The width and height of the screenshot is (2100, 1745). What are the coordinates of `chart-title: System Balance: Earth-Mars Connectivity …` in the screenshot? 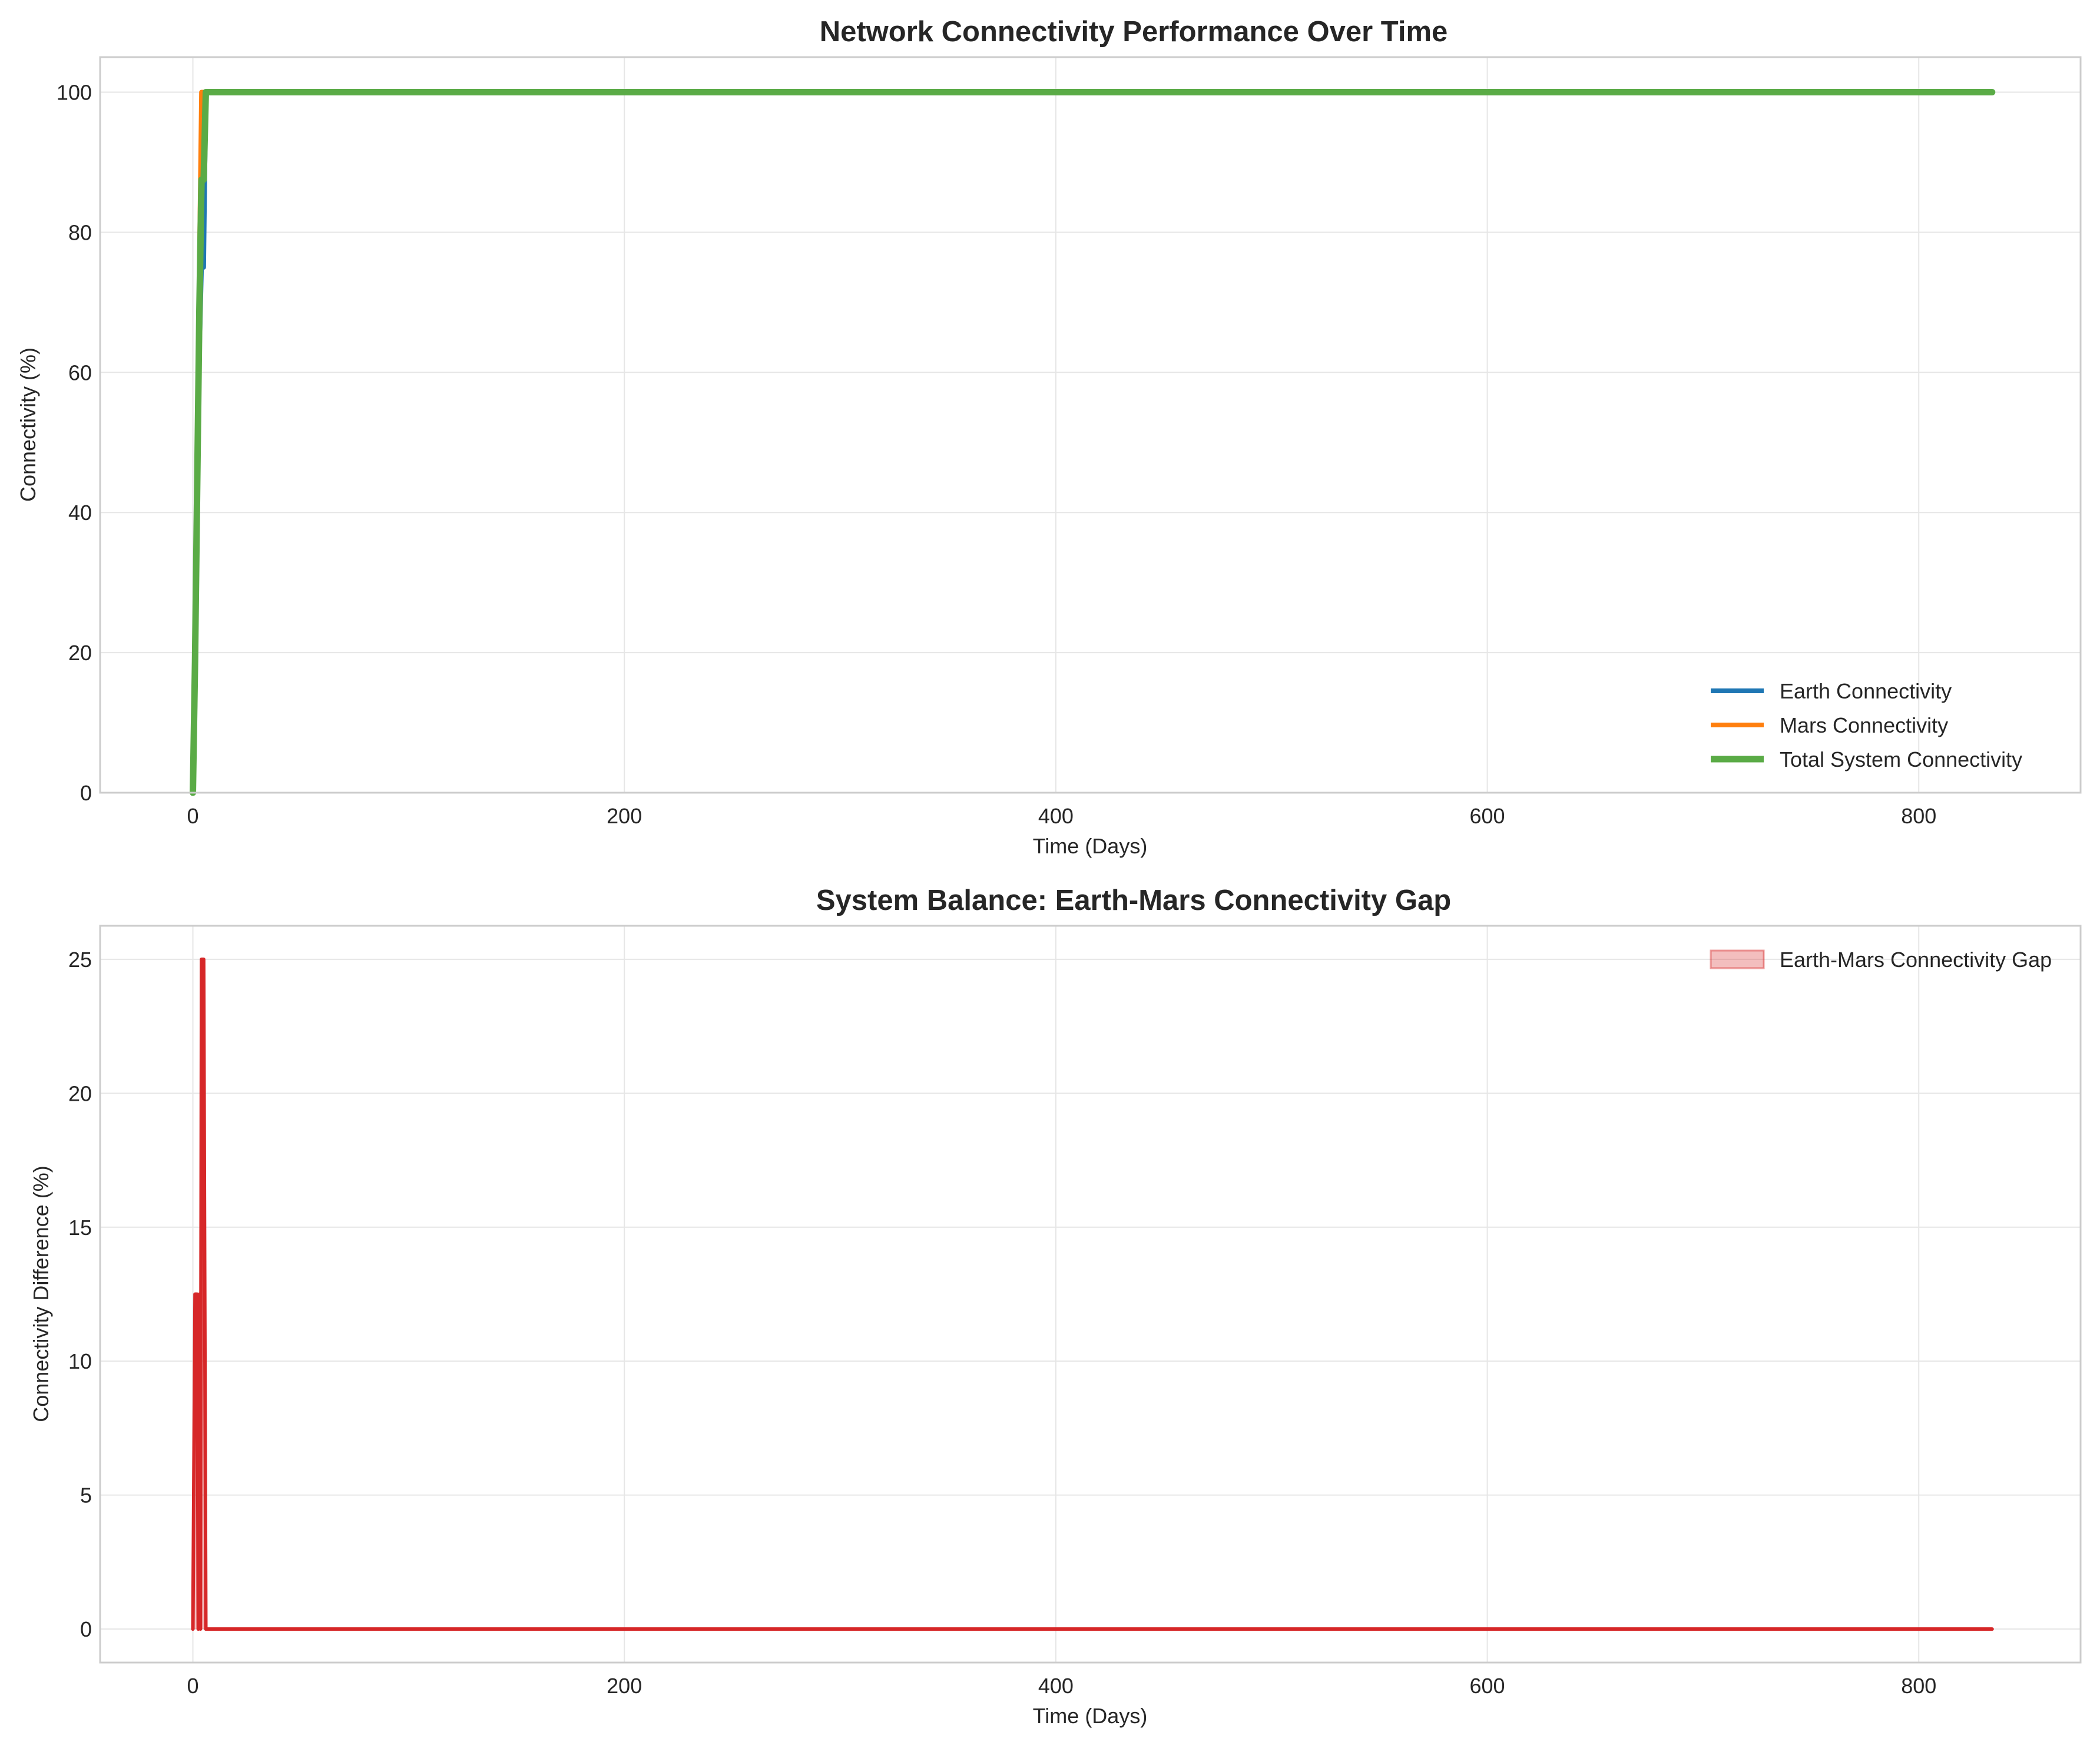 It's located at (1133, 900).